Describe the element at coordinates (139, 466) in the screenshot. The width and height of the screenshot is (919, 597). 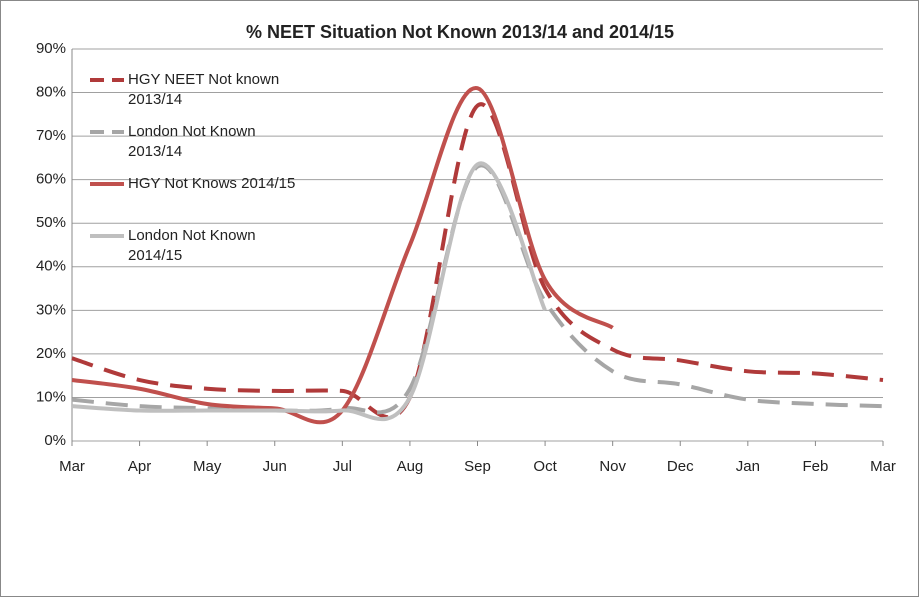
I see `x-tick-label: Apr` at that location.